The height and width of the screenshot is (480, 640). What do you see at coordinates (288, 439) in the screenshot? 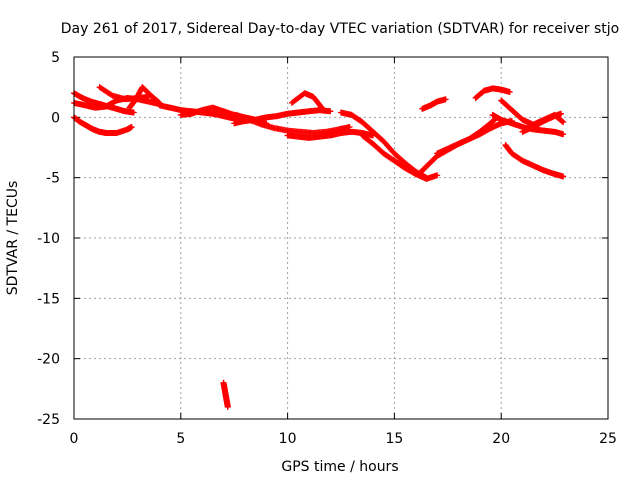
I see `x-tick-label: 10` at bounding box center [288, 439].